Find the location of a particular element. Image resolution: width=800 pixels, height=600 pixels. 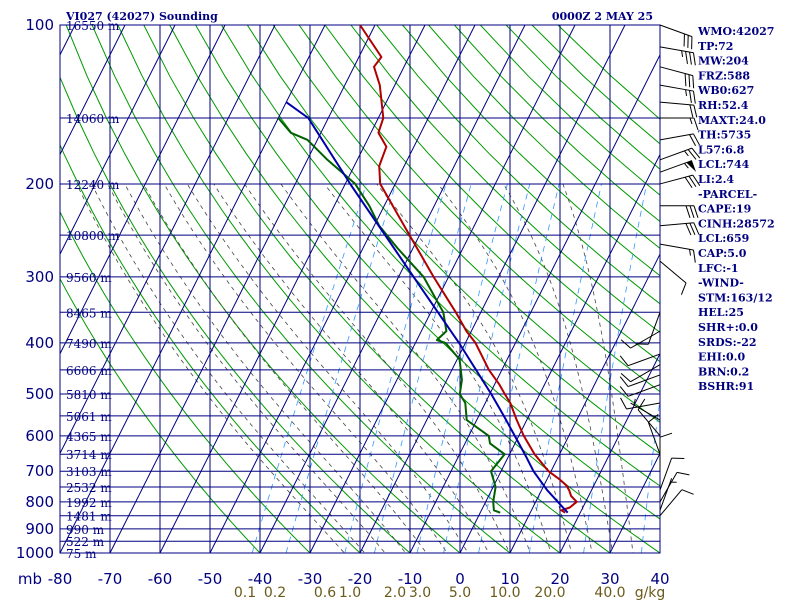

mixing-ratio-label: 0.6 is located at coordinates (325, 592).